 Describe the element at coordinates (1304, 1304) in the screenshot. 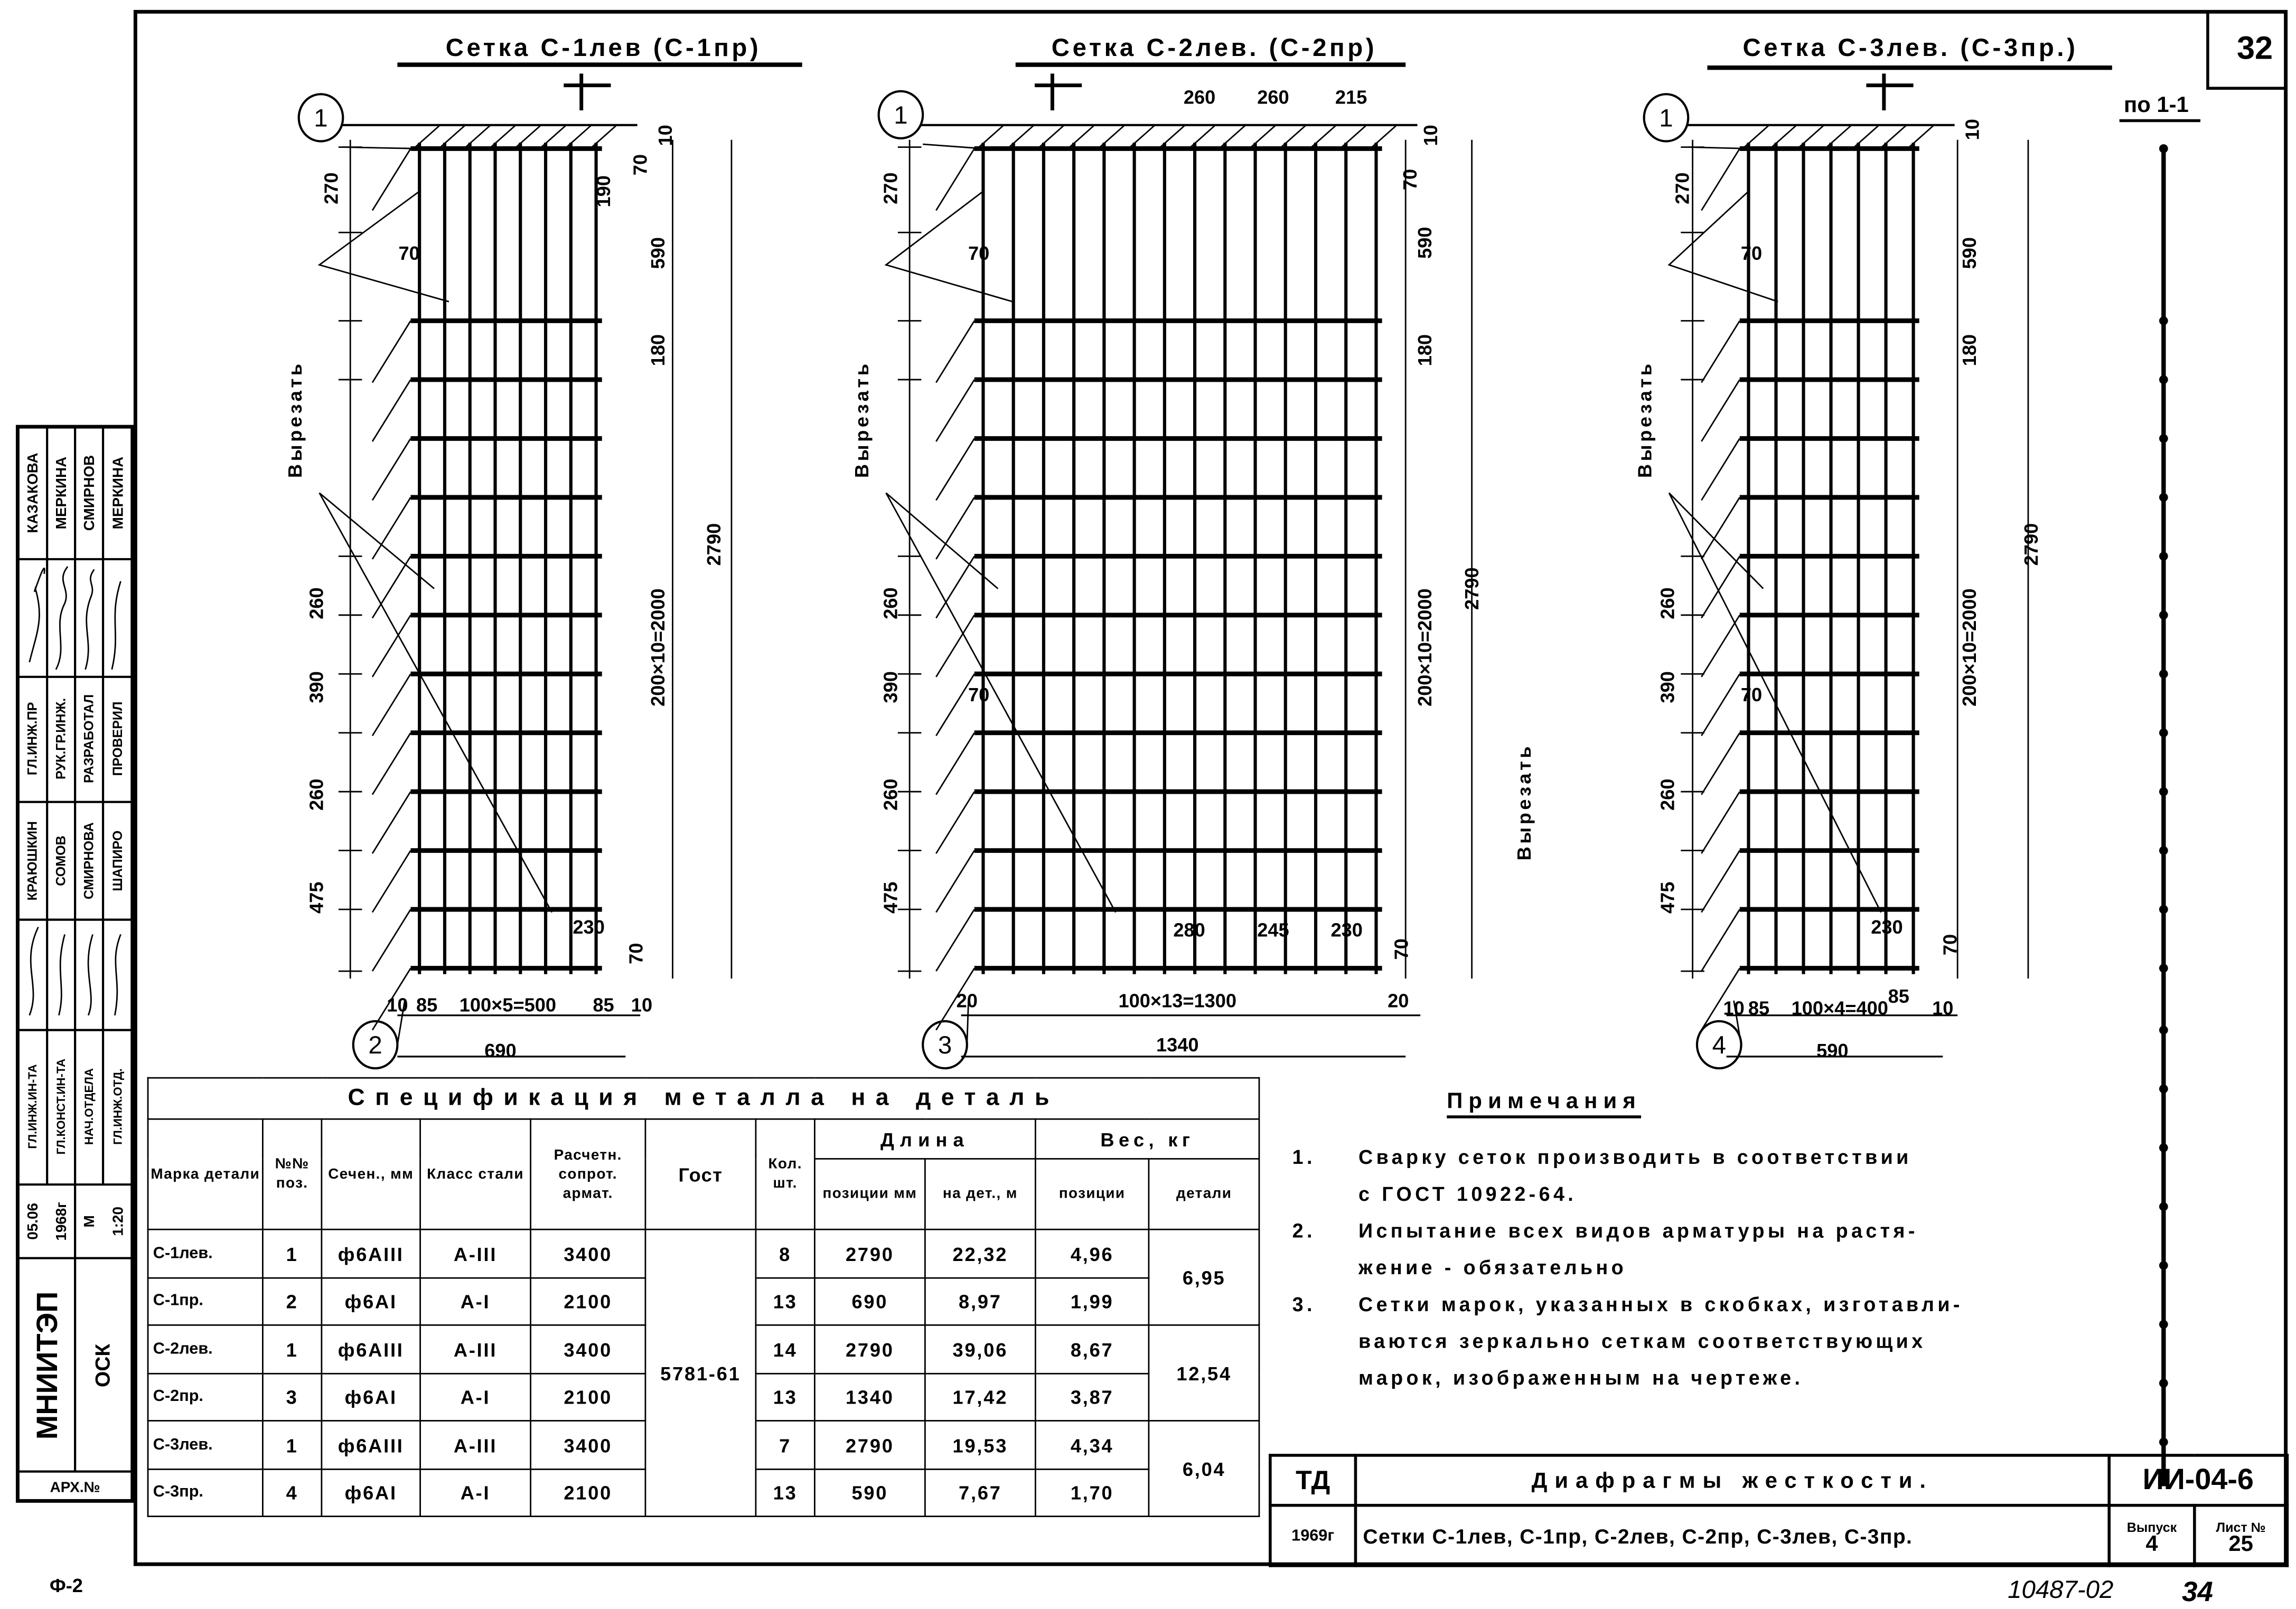

I see `note-number: 3.` at that location.